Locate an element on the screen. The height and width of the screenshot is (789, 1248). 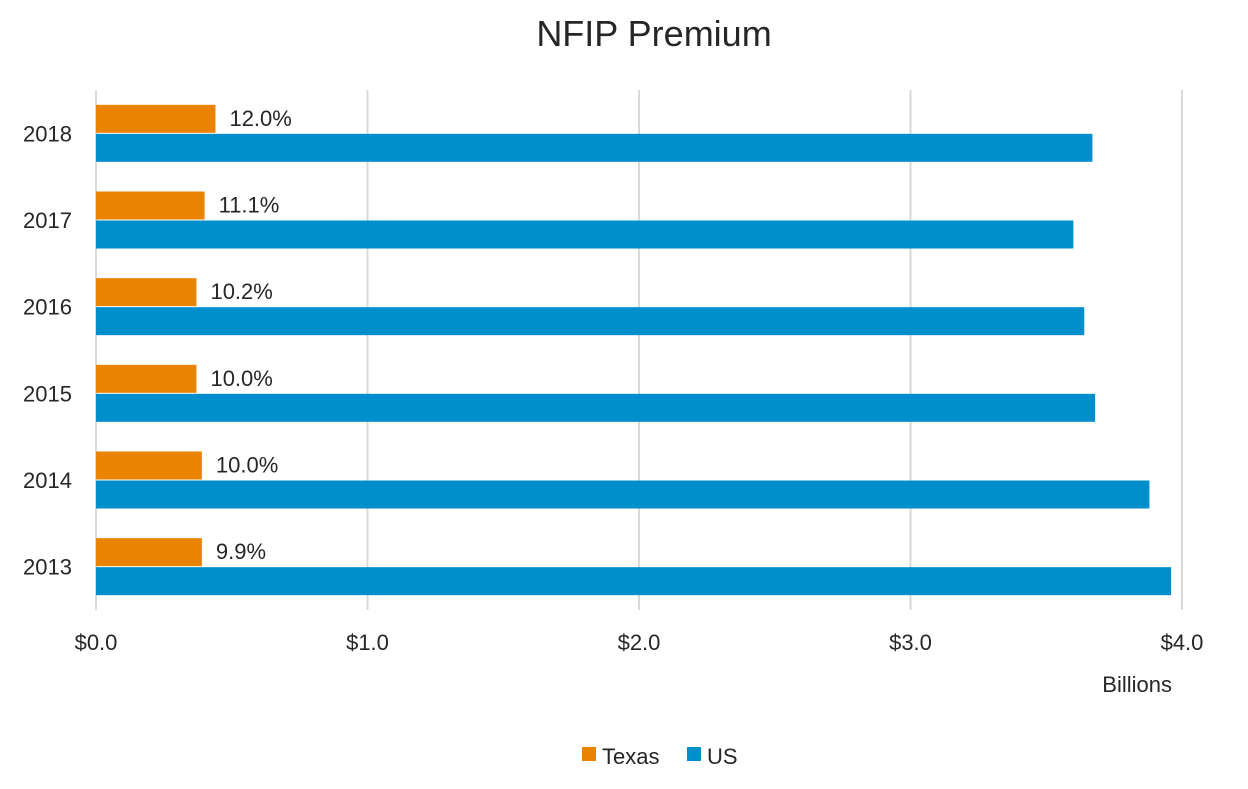
x-tick-label: $1.0 is located at coordinates (367, 642).